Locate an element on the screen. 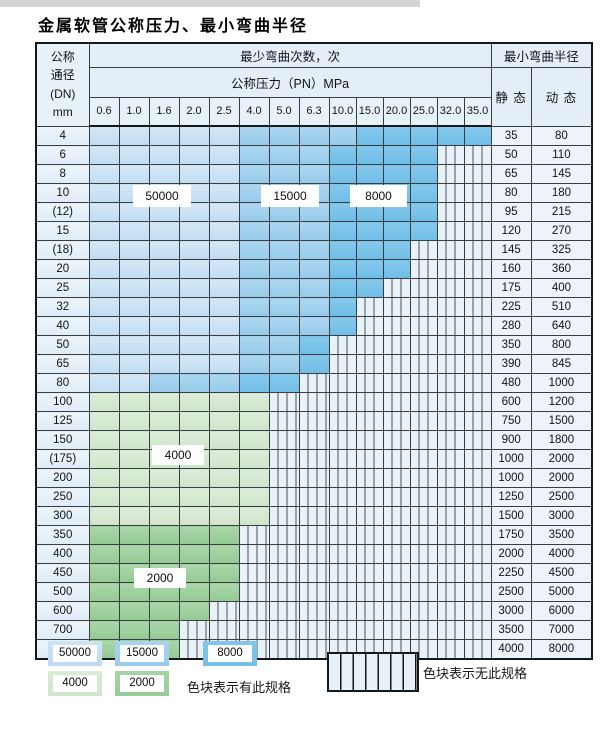 The width and height of the screenshot is (600, 743). table-row: 700 3500 7000 is located at coordinates (314, 630).